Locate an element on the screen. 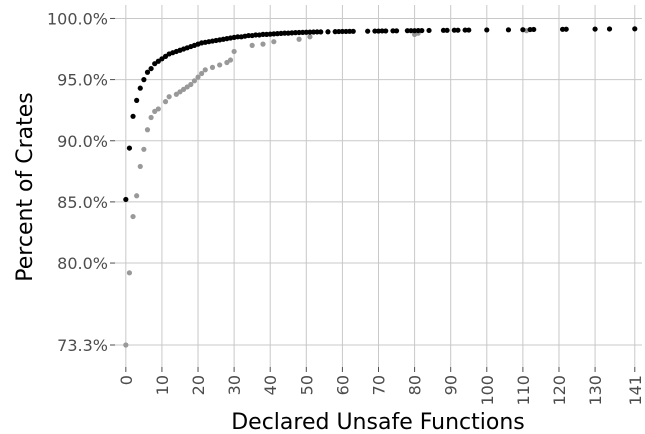  x-tick-label: 50 is located at coordinates (306, 385).